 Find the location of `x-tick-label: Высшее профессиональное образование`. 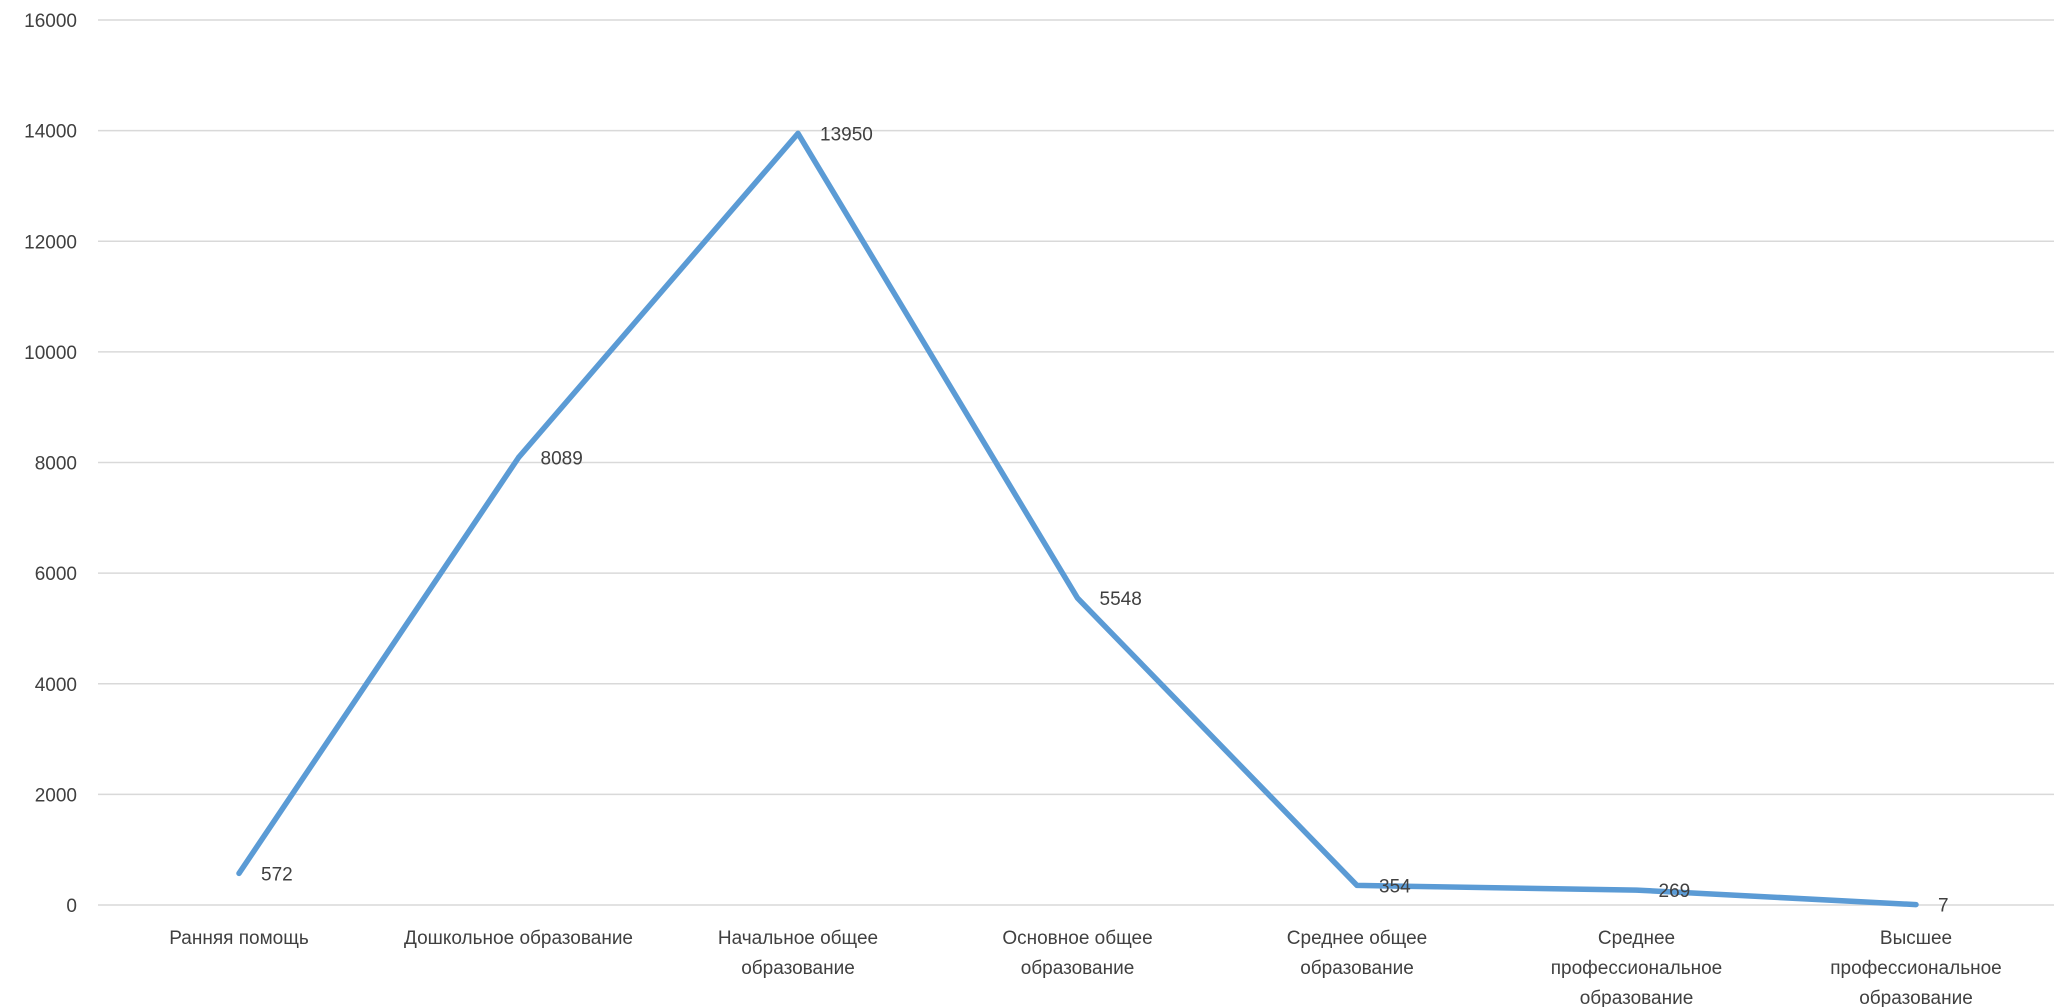

x-tick-label: Высшее профессиональное образование is located at coordinates (1915, 967).